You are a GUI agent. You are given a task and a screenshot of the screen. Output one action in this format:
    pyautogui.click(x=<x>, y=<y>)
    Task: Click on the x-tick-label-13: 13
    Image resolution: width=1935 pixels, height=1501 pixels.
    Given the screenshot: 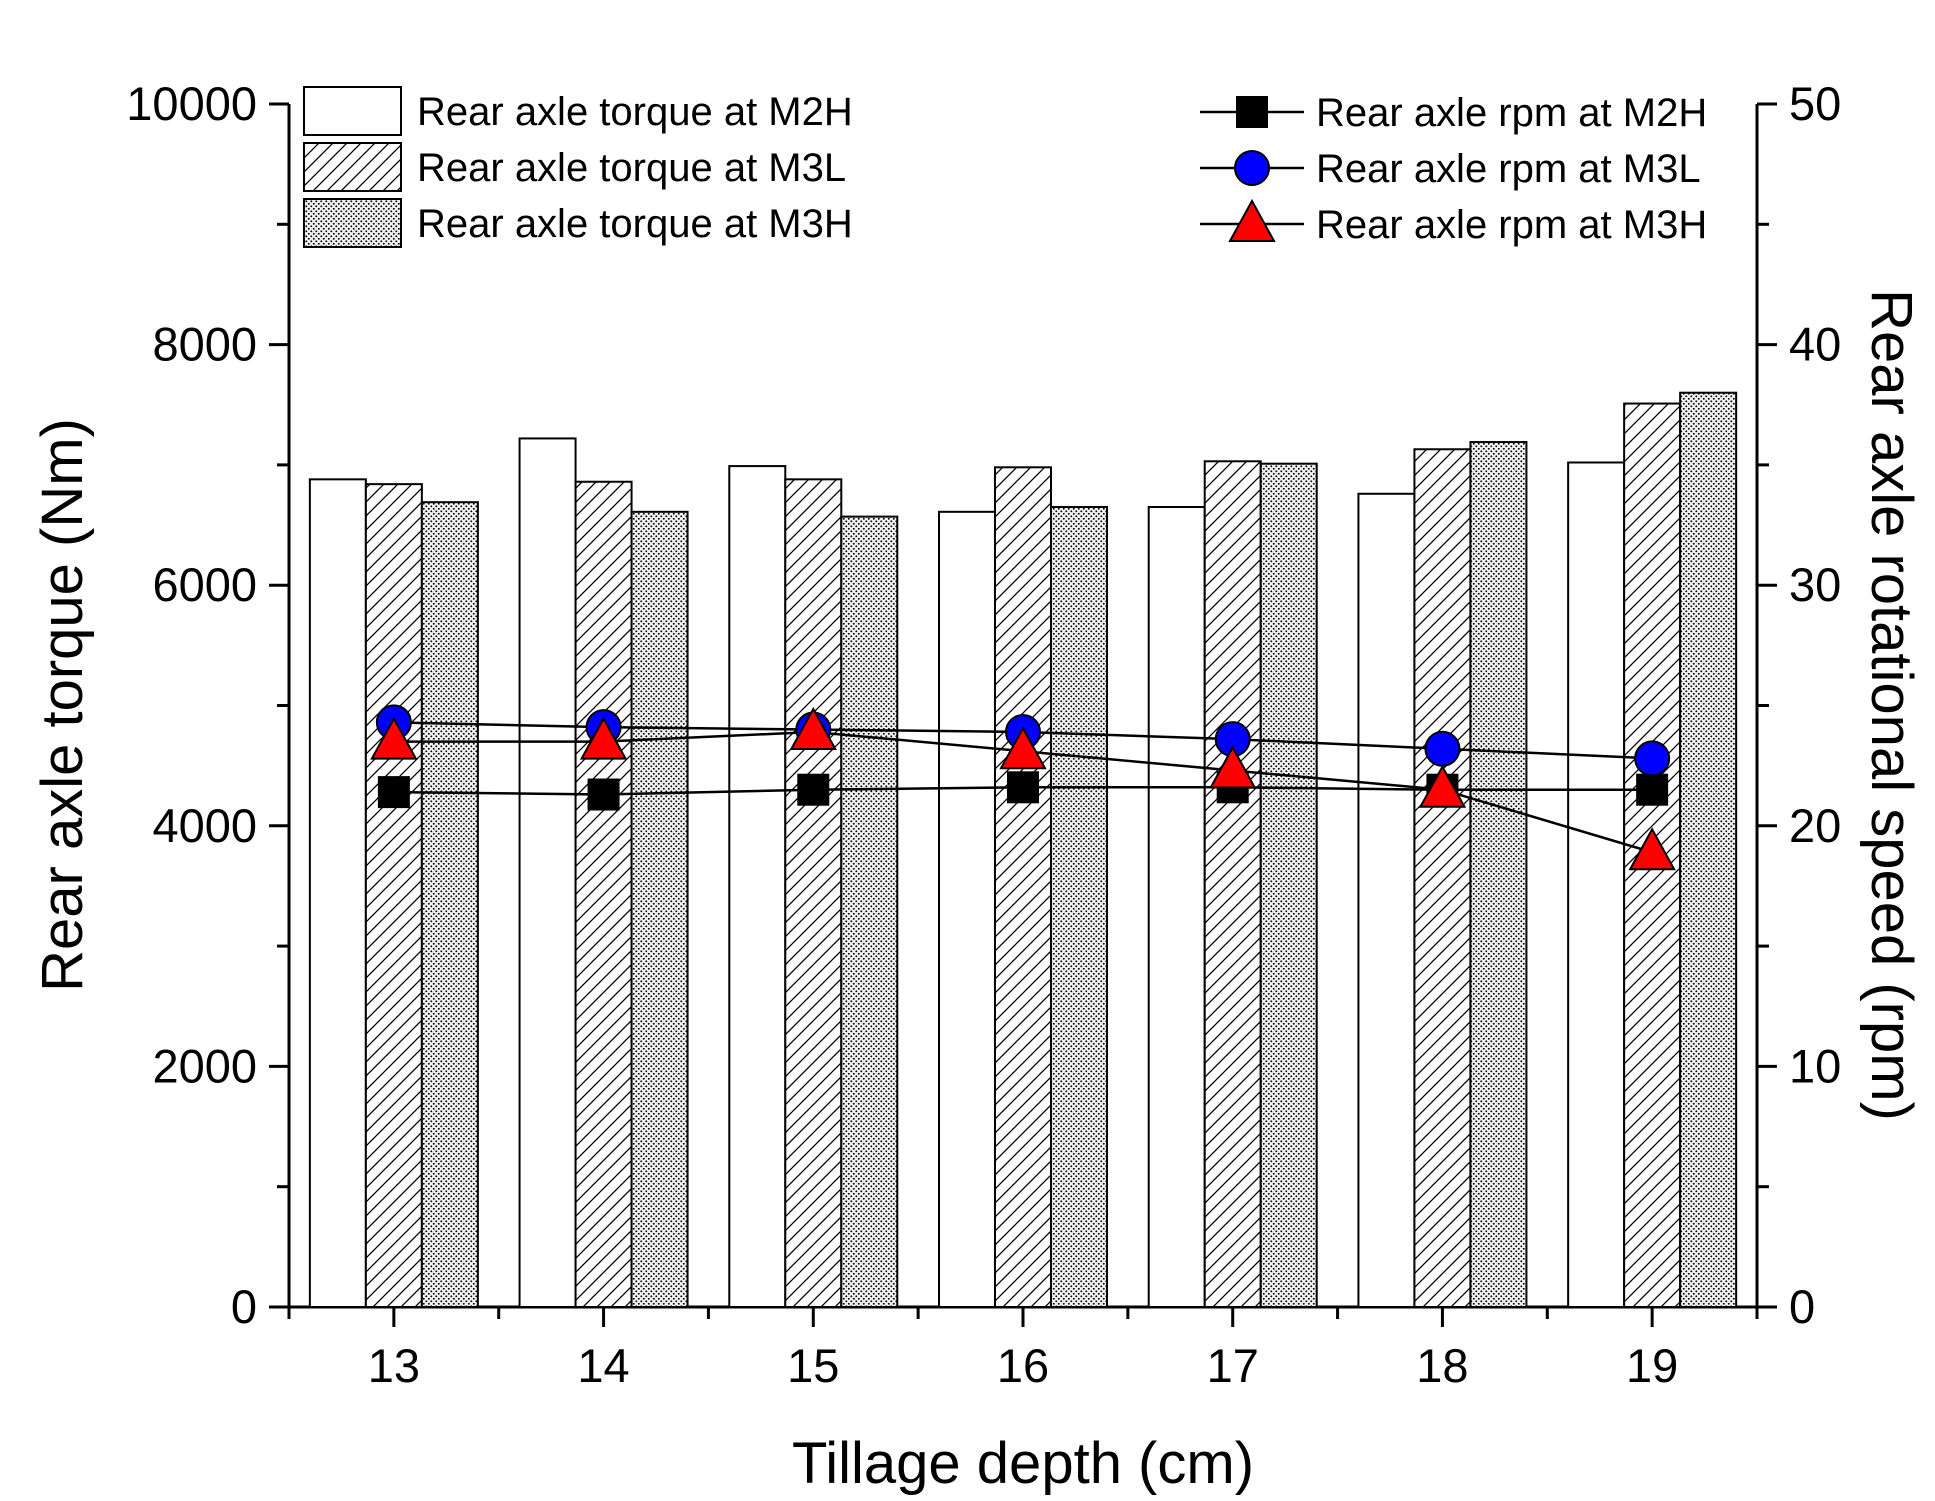 What is the action you would take?
    pyautogui.click(x=394, y=1365)
    